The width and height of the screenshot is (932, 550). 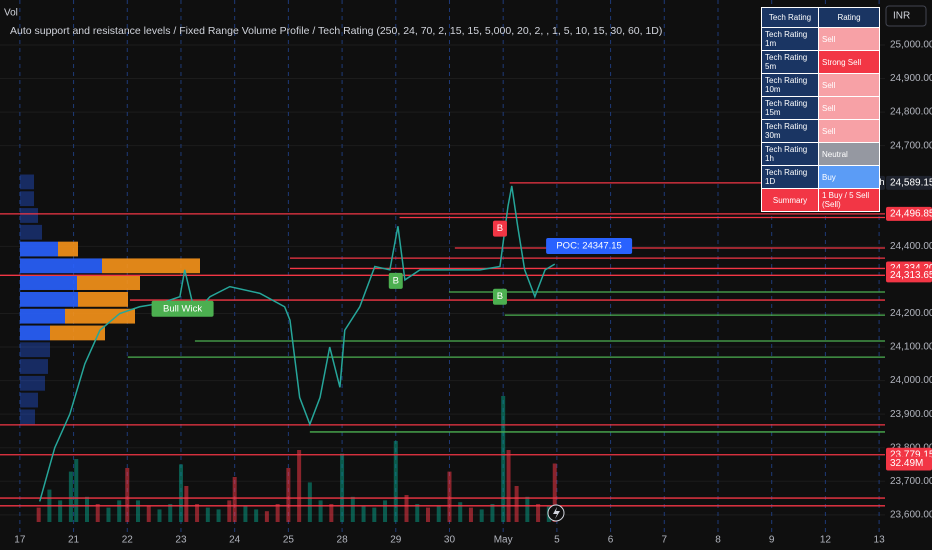 I want to click on table-row: Tech Rating 1D Buy, so click(x=820, y=177).